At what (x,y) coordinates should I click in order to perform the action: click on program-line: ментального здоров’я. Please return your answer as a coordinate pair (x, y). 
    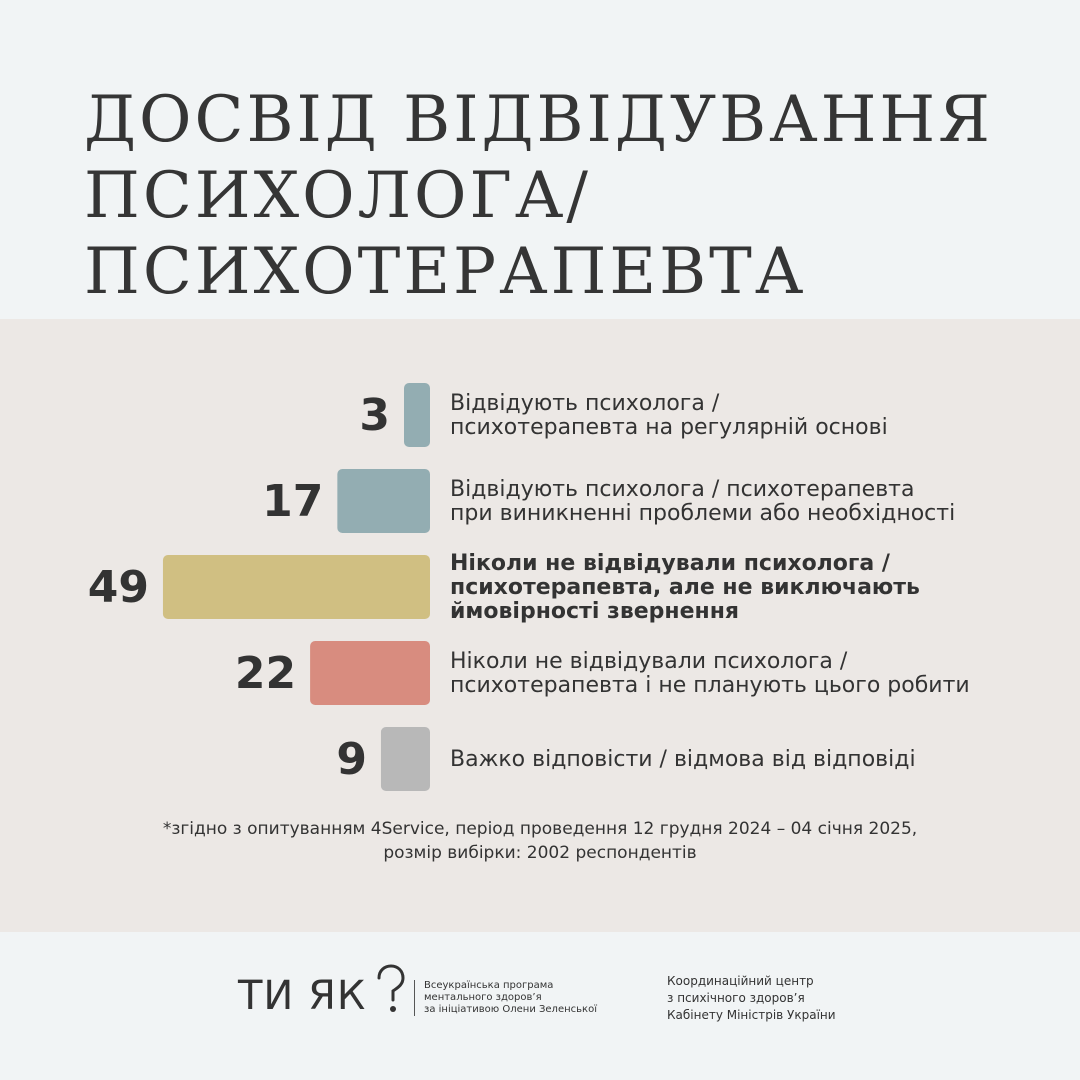
    Looking at the image, I should click on (483, 997).